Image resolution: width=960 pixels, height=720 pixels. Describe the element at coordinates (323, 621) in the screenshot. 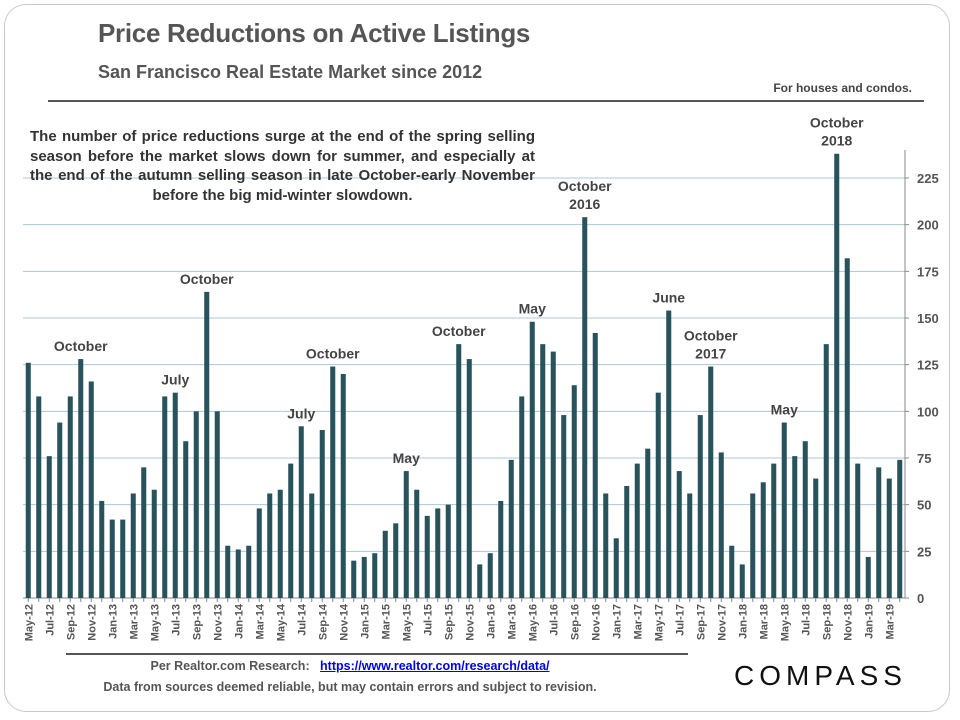

I see `x-tick-label: Sep-14` at that location.